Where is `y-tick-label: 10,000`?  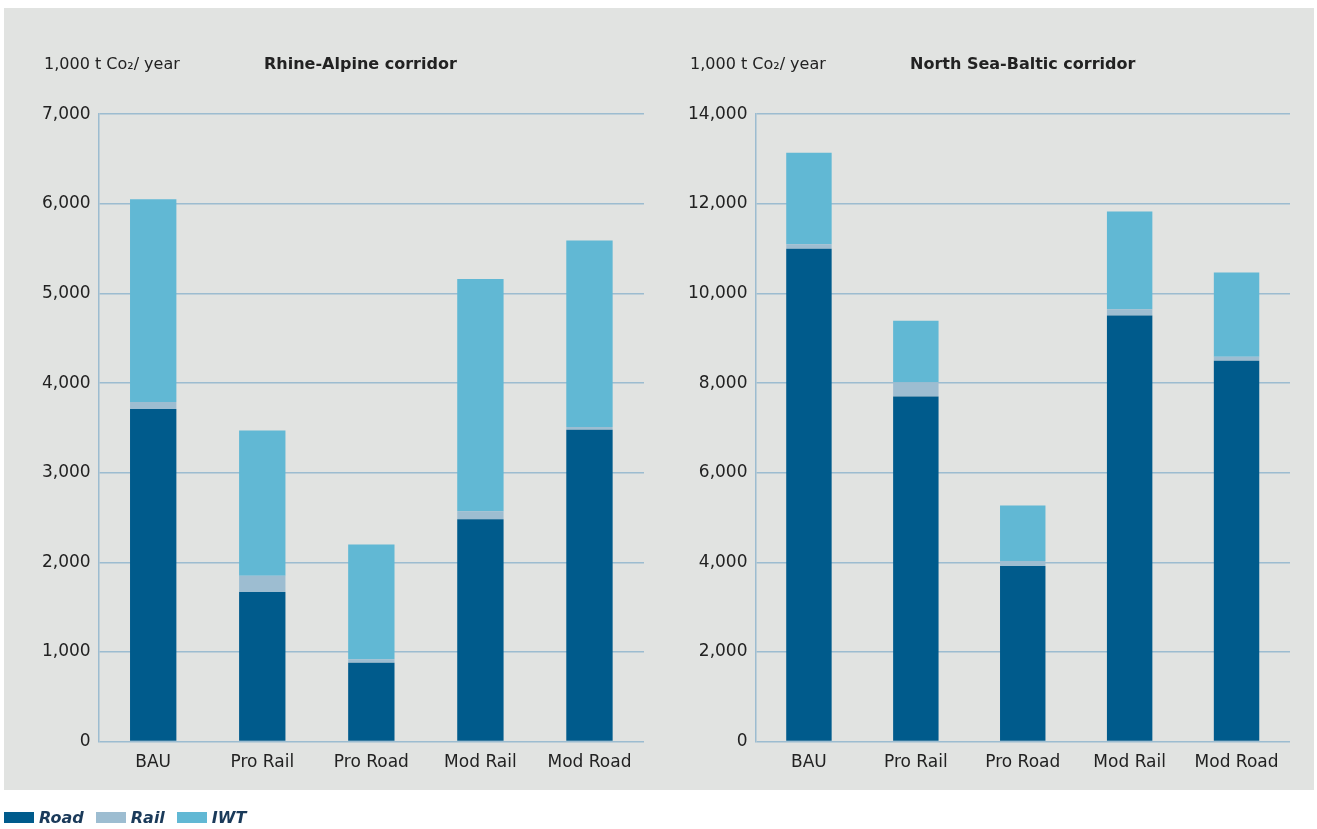 y-tick-label: 10,000 is located at coordinates (718, 291).